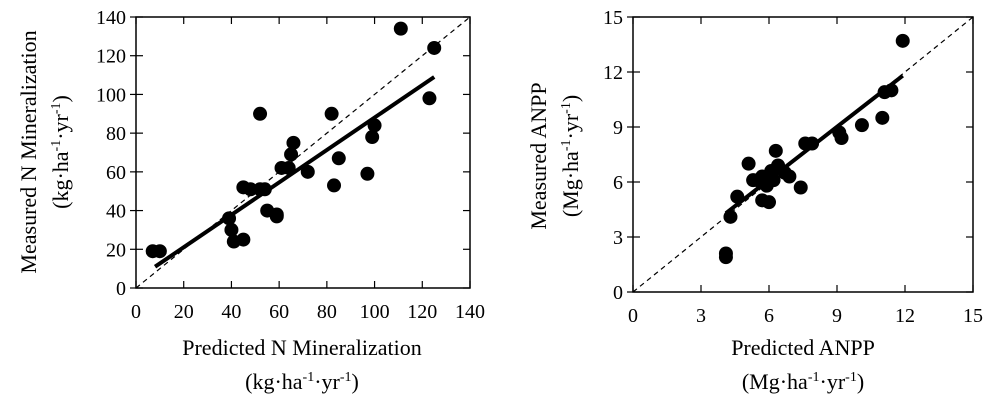 The image size is (985, 400). Describe the element at coordinates (279, 312) in the screenshot. I see `x-tick-label: 60` at that location.